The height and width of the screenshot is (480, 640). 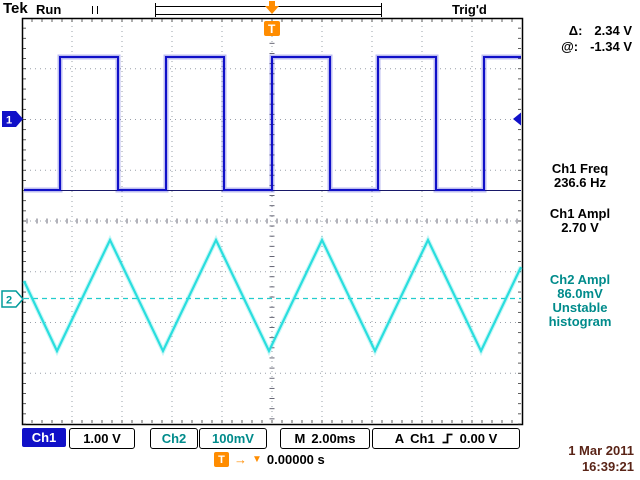 I want to click on ch2-position-marker: 2, so click(x=12, y=299).